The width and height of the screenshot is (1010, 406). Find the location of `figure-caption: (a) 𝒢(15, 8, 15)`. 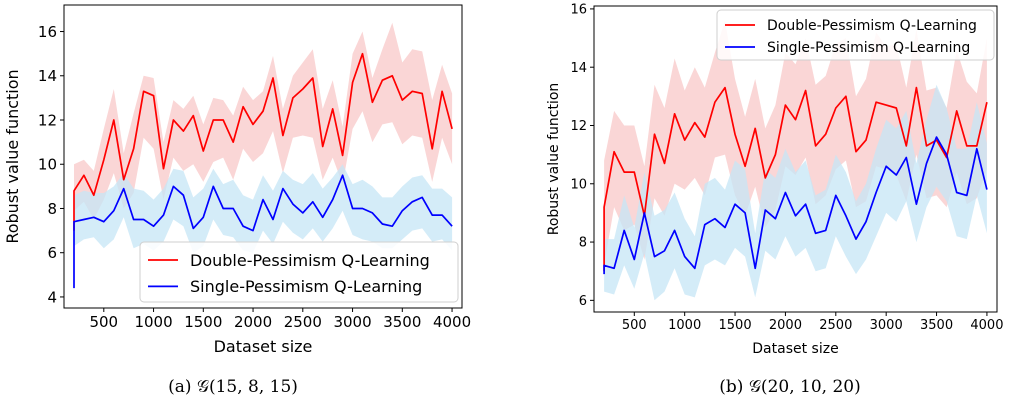

figure-caption: (a) 𝒢(15, 8, 15) is located at coordinates (233, 387).